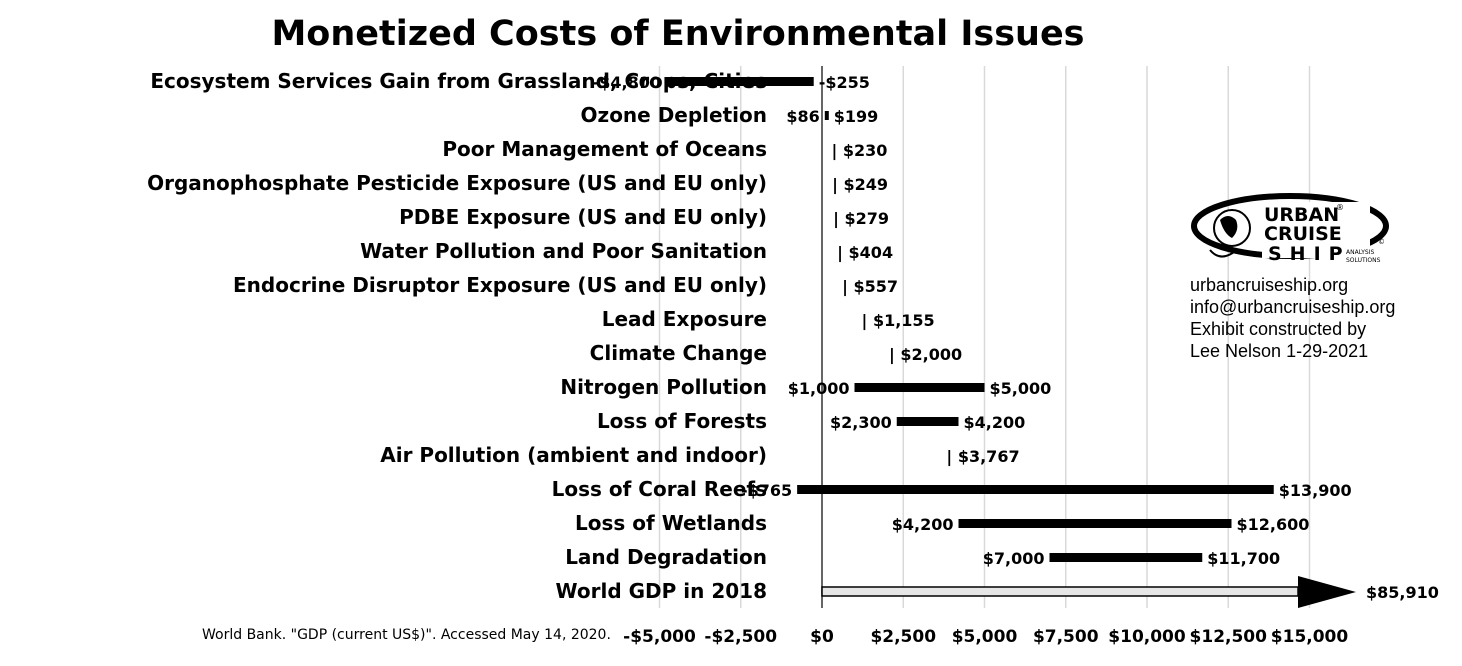 Image resolution: width=1462 pixels, height=666 pixels. I want to click on data-label-low: $7,000, so click(1014, 558).